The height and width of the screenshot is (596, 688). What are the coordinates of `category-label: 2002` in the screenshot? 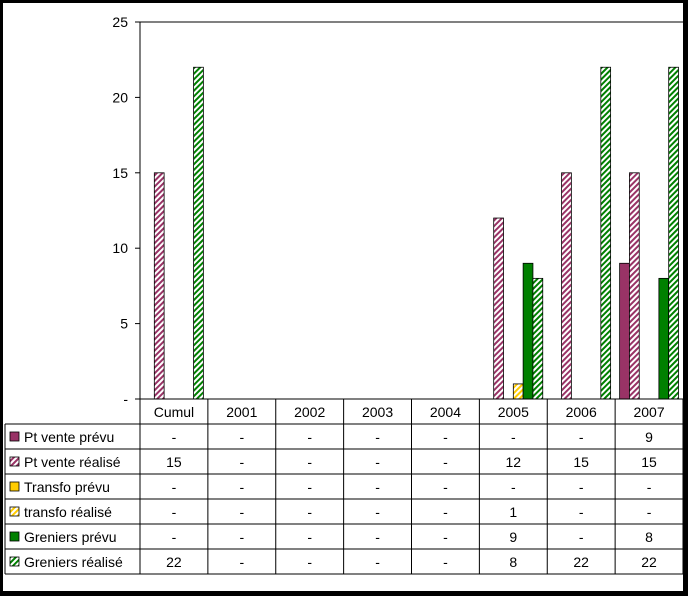 It's located at (309, 412).